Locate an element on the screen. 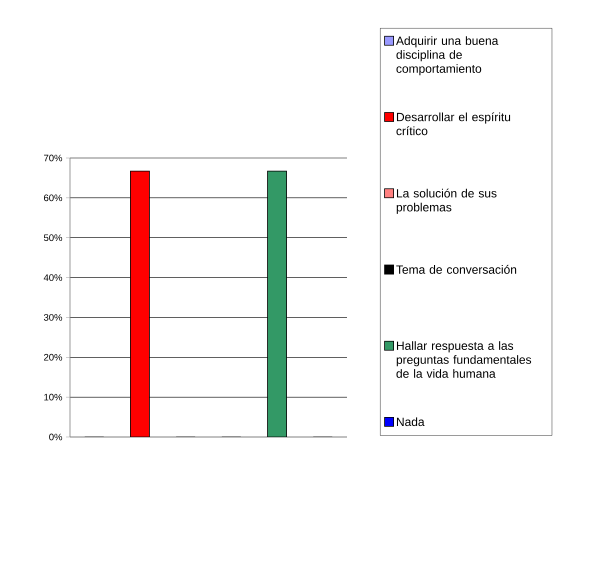 The image size is (604, 582). legend-label: Adquirir una buena disciplina de comportamiento is located at coordinates (447, 56).